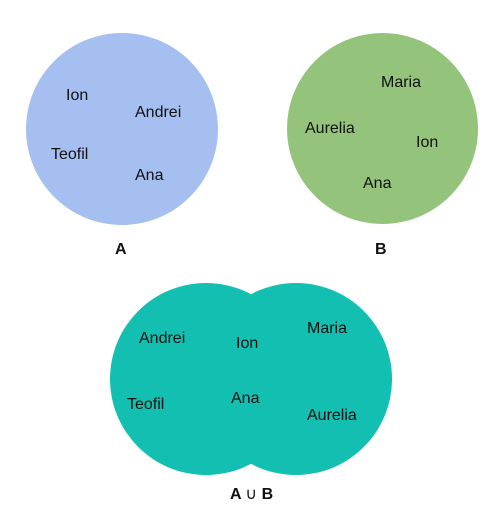  I want to click on union-circle-right, so click(296, 379).